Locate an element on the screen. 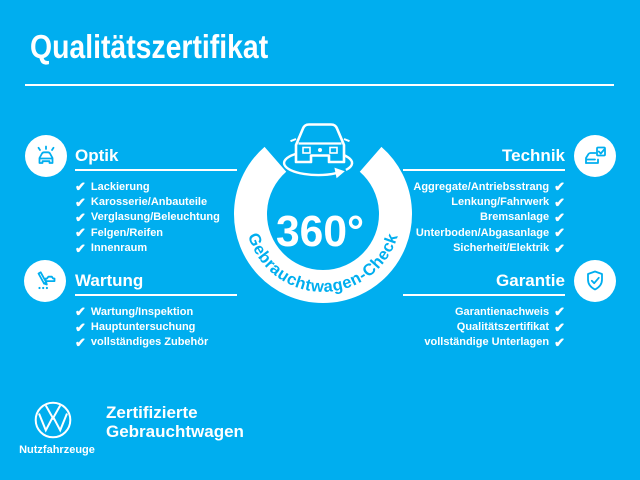 The image size is (640, 480). car-checkbox-icon is located at coordinates (595, 155).